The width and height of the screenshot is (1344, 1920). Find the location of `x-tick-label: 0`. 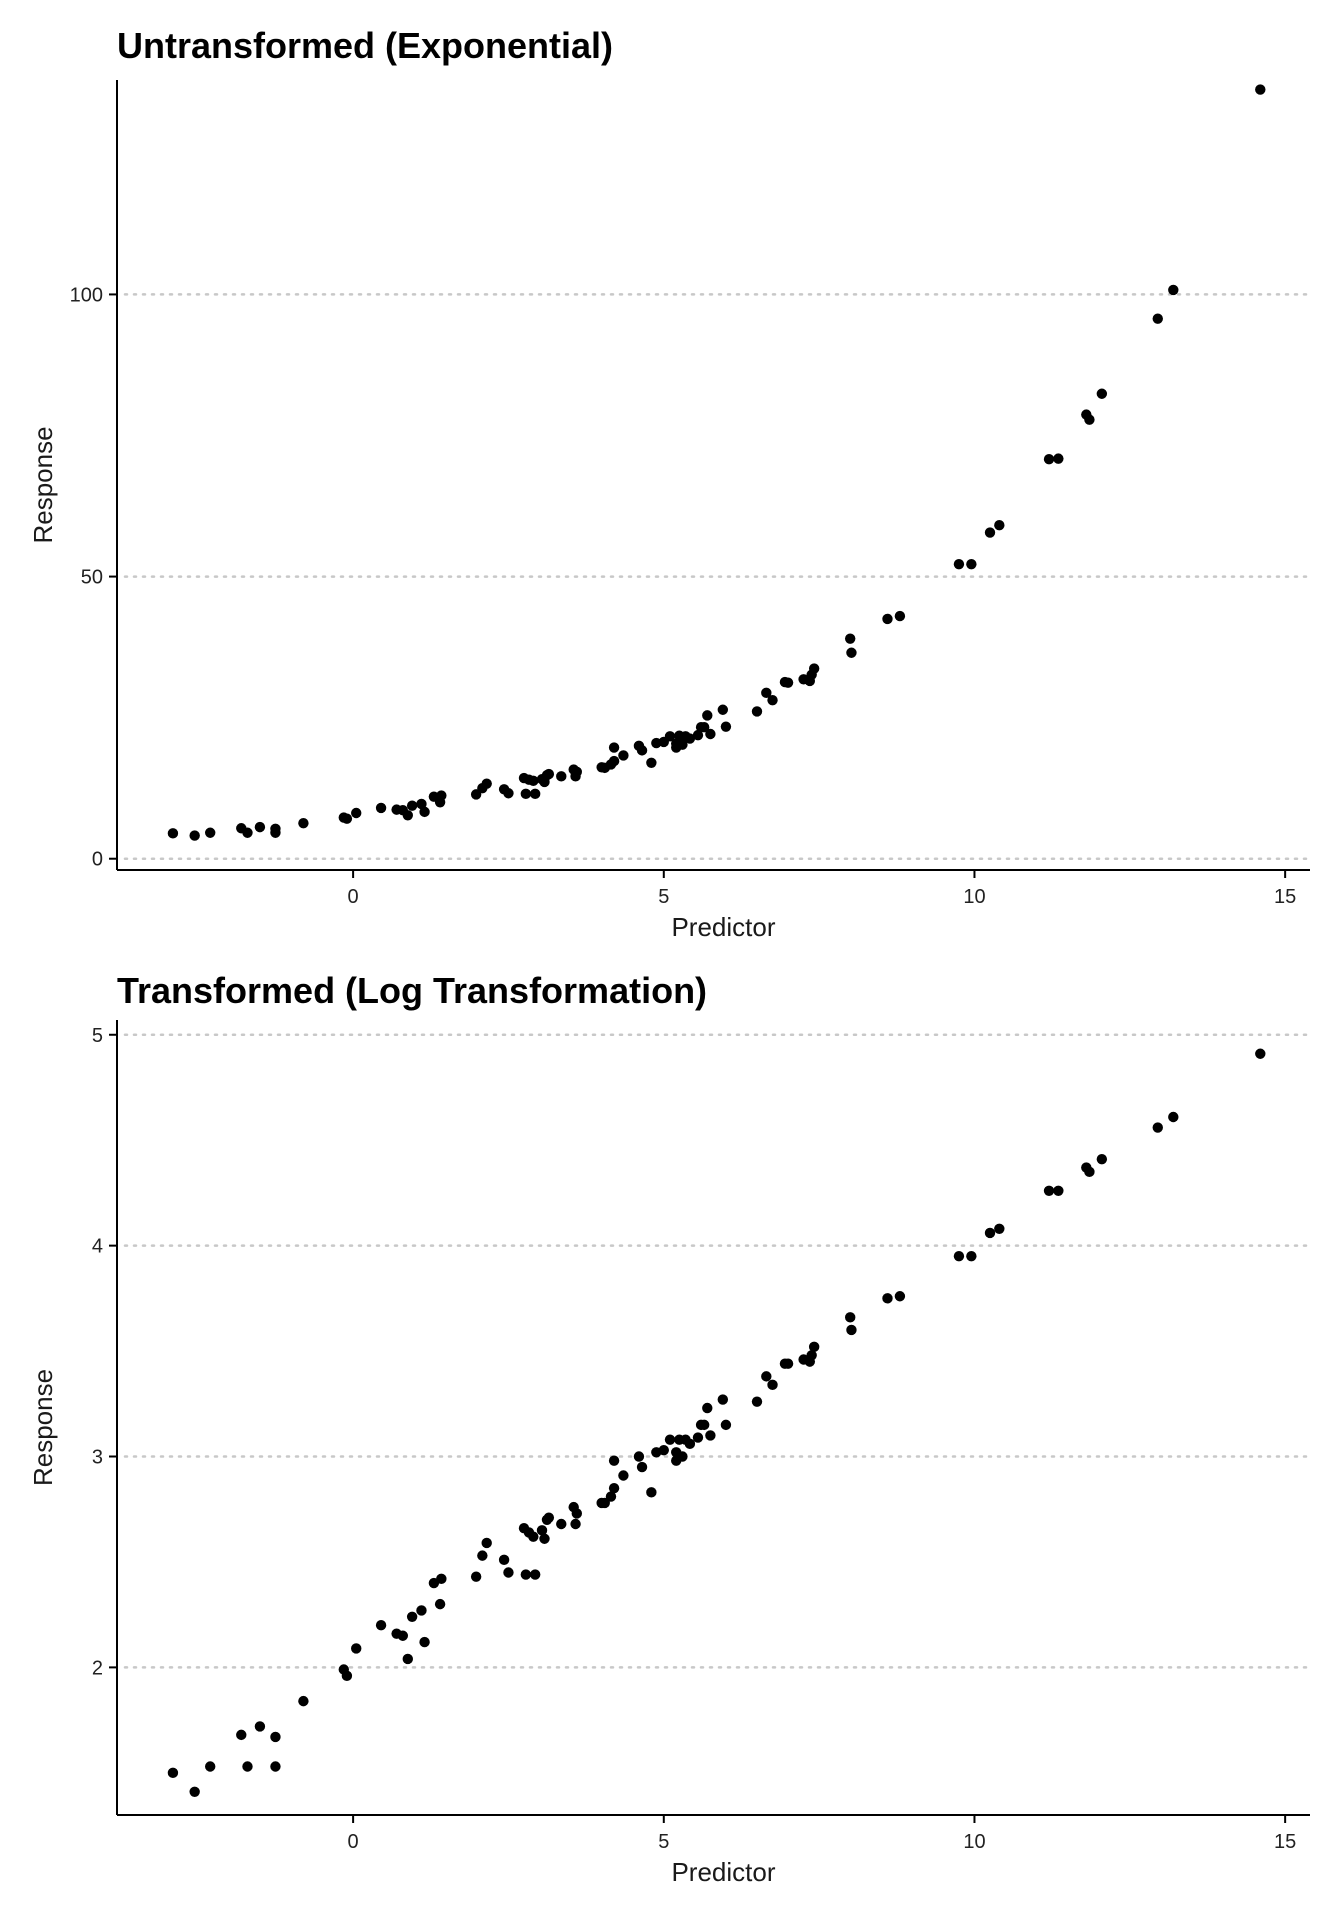

x-tick-label: 0 is located at coordinates (353, 897).